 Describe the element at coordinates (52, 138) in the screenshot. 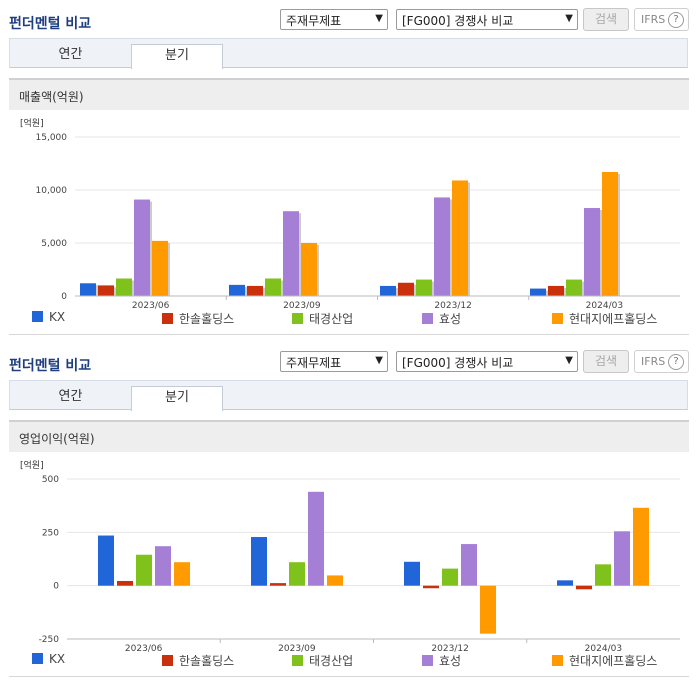

I see `y-tick-label: 15,000` at that location.